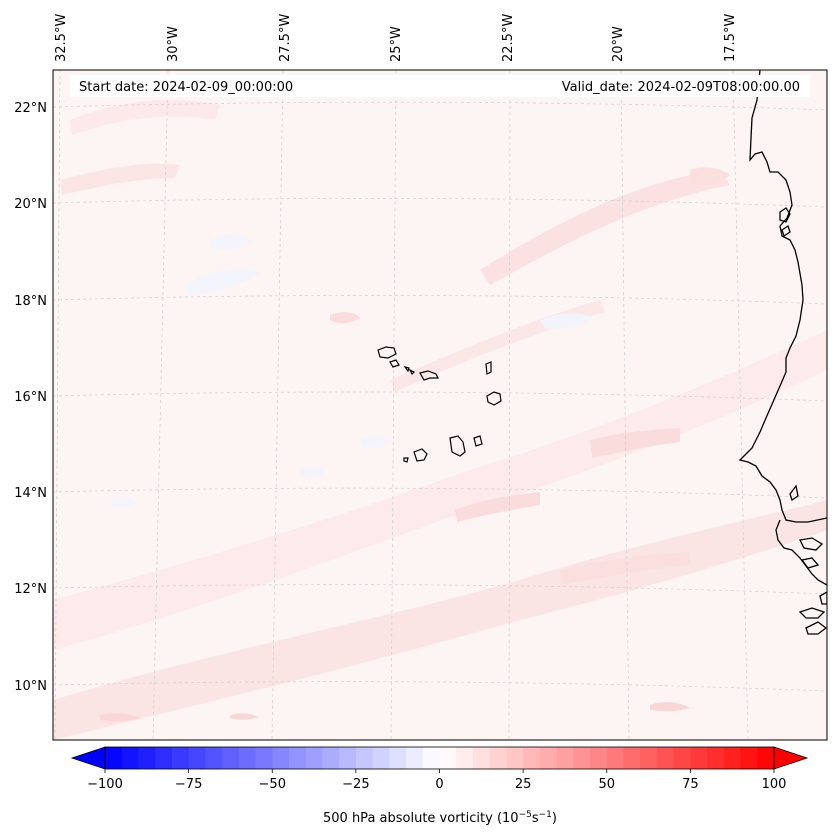 The image size is (837, 839). What do you see at coordinates (440, 86) in the screenshot?
I see `header-box` at bounding box center [440, 86].